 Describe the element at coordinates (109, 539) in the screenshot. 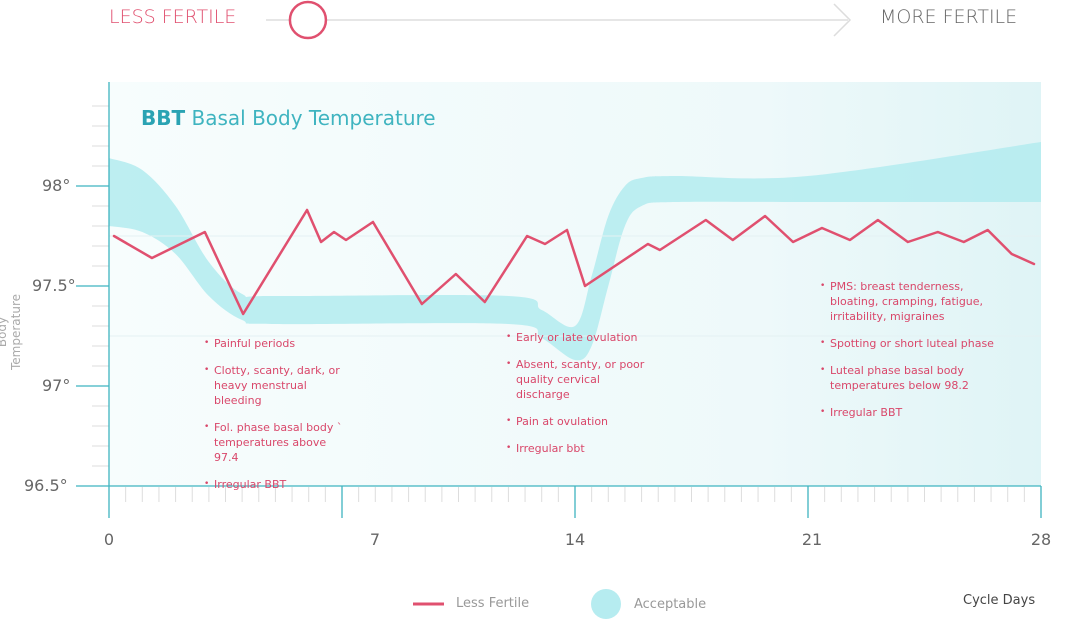

I see `x-tick-label: 0` at that location.